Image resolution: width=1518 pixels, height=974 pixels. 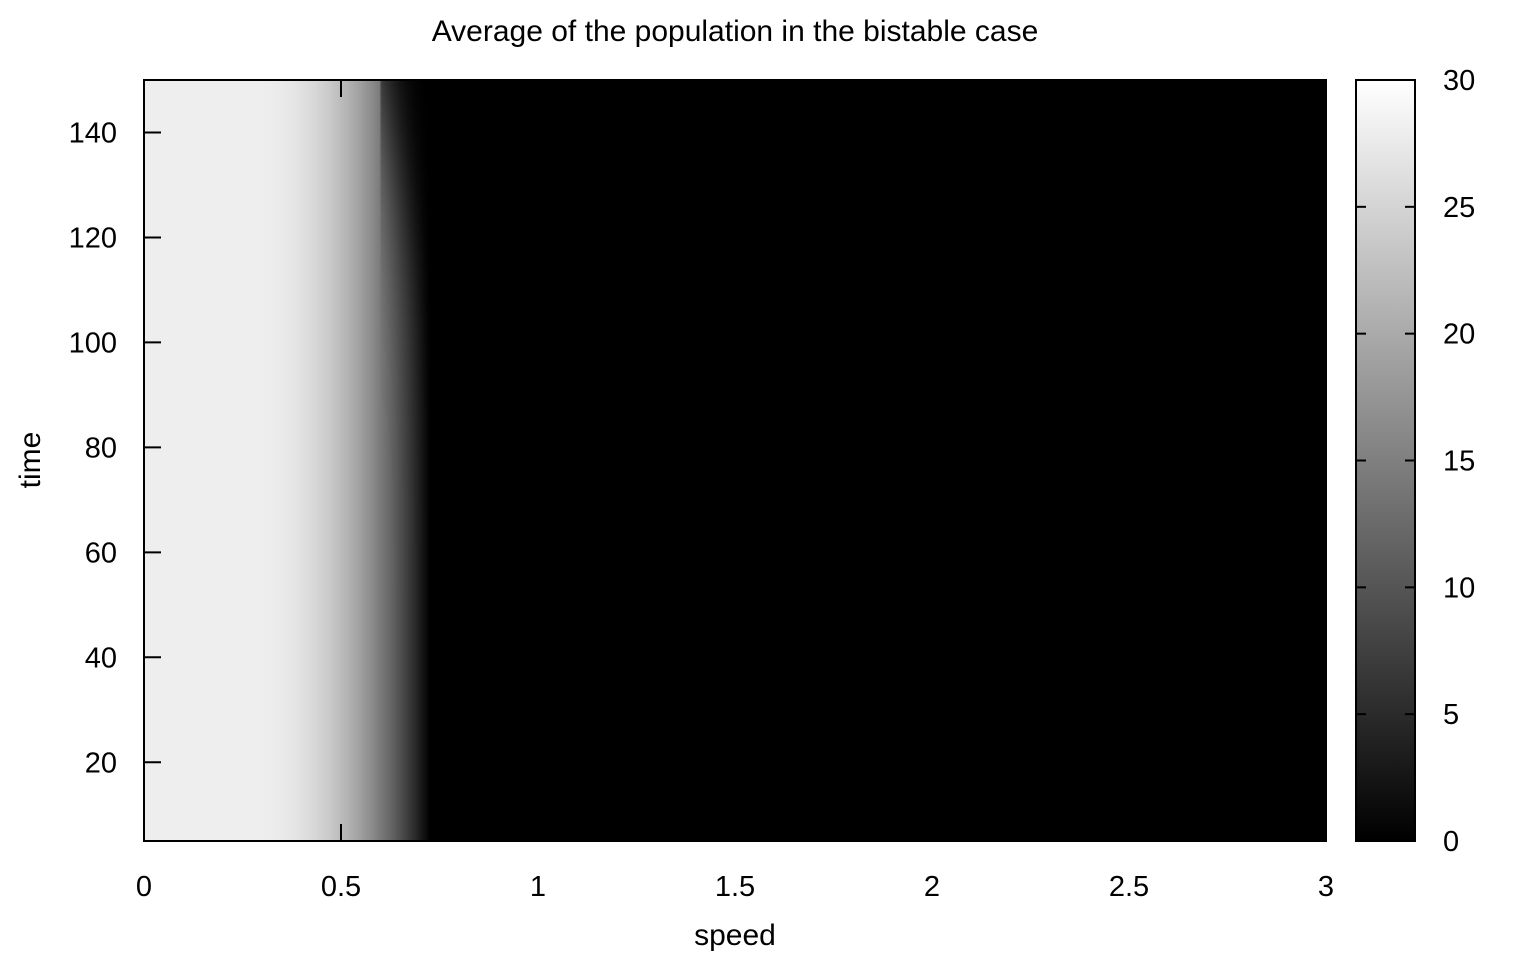 What do you see at coordinates (101, 553) in the screenshot?
I see `y-tick-label: 60` at bounding box center [101, 553].